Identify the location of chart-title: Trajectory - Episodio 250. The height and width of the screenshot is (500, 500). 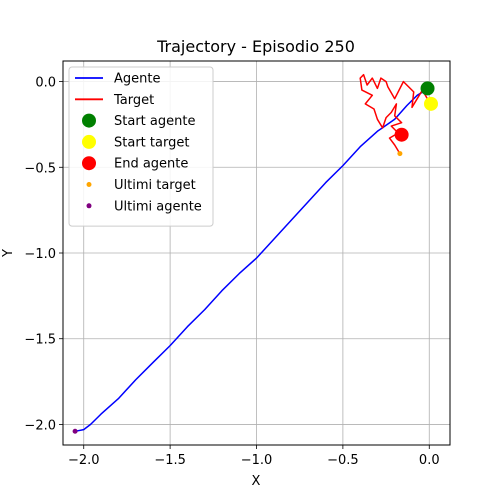
(255, 46).